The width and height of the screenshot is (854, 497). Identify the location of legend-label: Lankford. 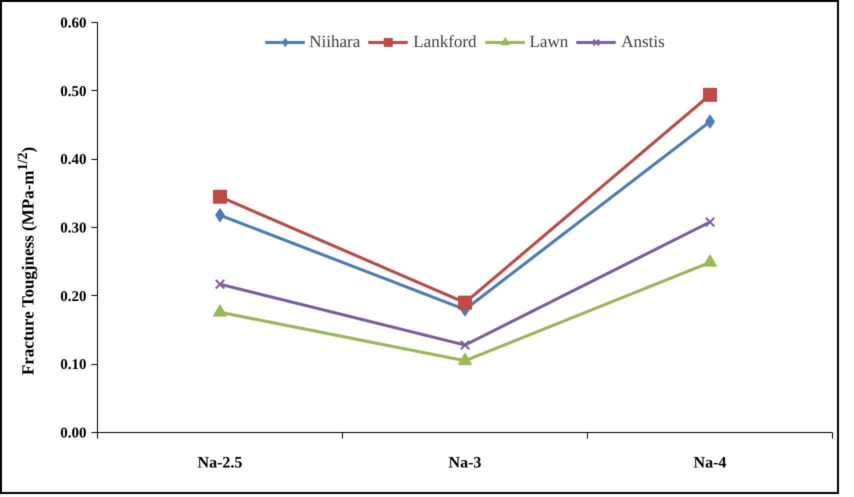
(445, 42).